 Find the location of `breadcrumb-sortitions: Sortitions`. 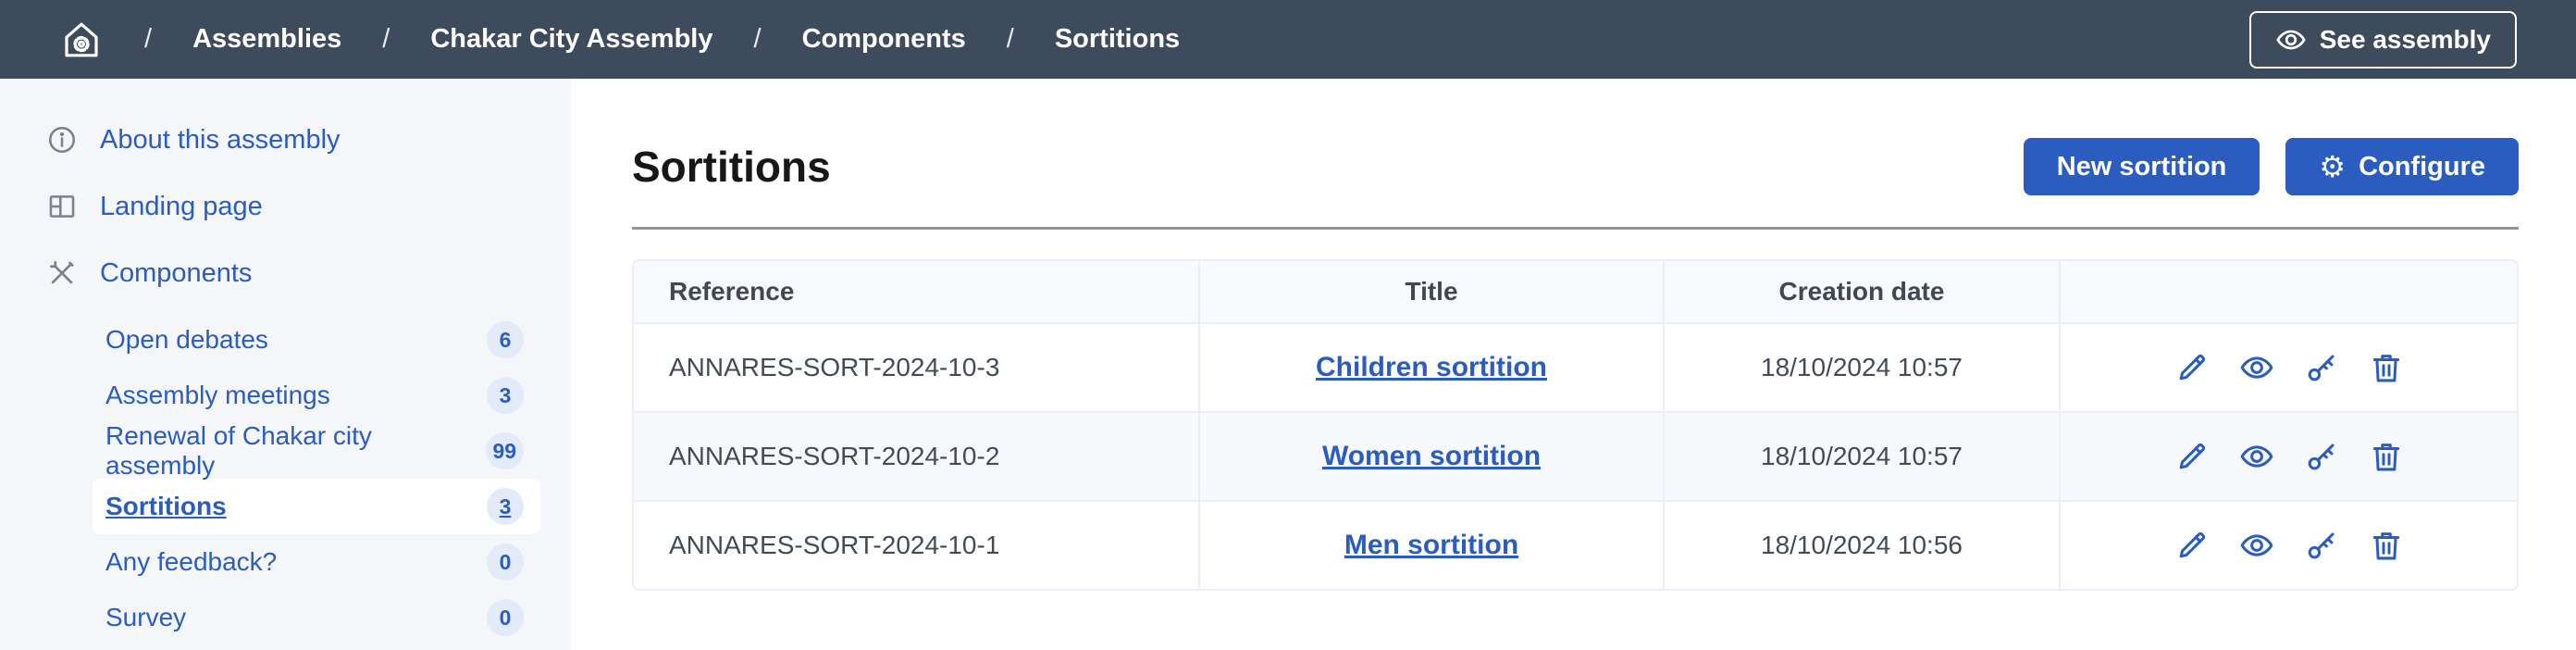

breadcrumb-sortitions: Sortitions is located at coordinates (1117, 39).